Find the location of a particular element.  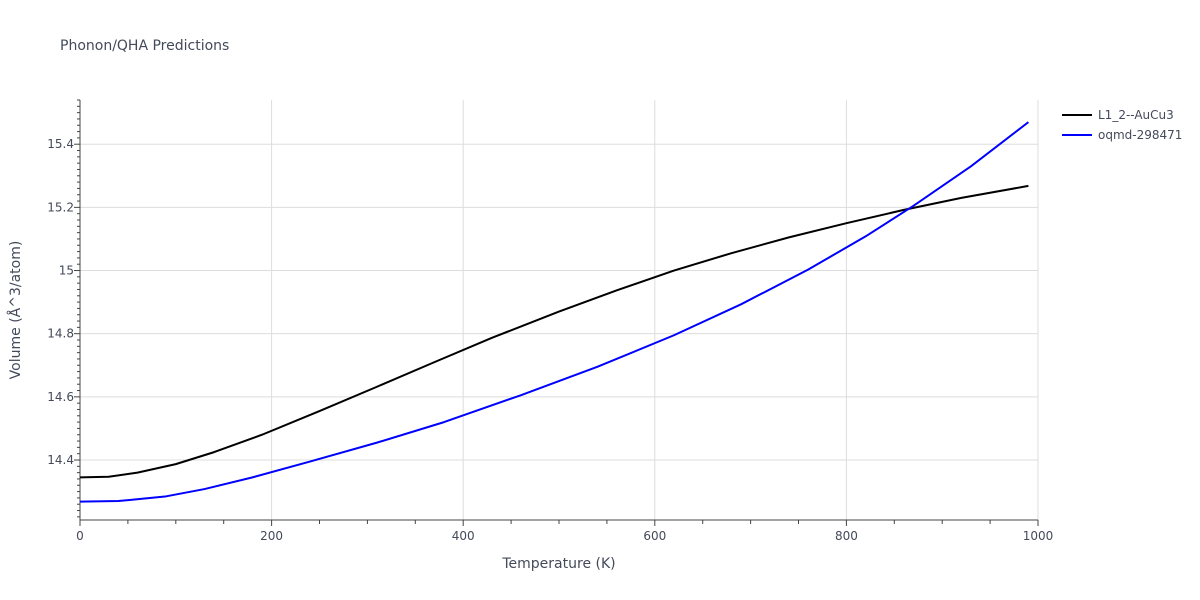

y-tick-label: 15.2 is located at coordinates (60, 207).